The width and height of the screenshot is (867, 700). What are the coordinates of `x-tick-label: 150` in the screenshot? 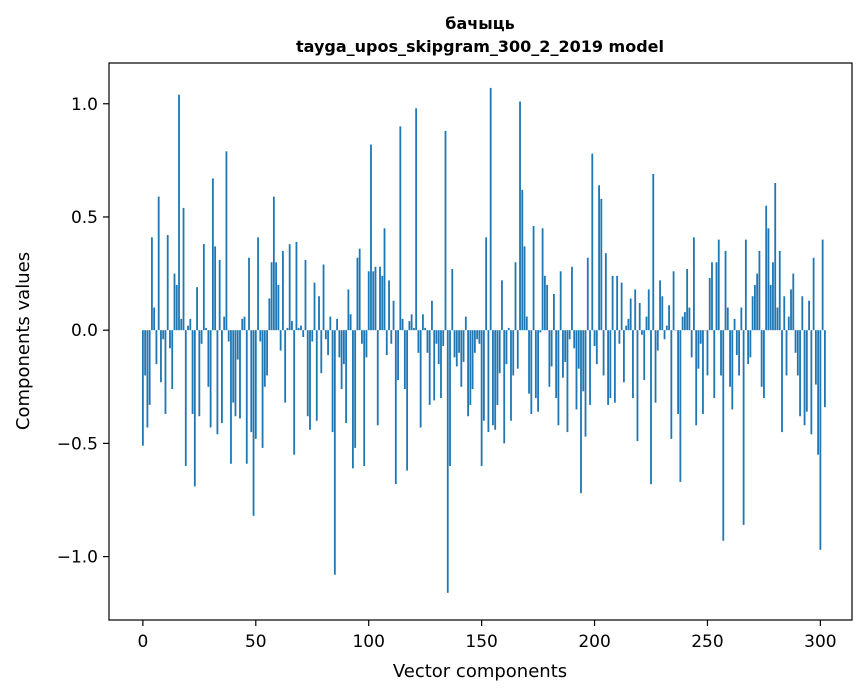 It's located at (481, 642).